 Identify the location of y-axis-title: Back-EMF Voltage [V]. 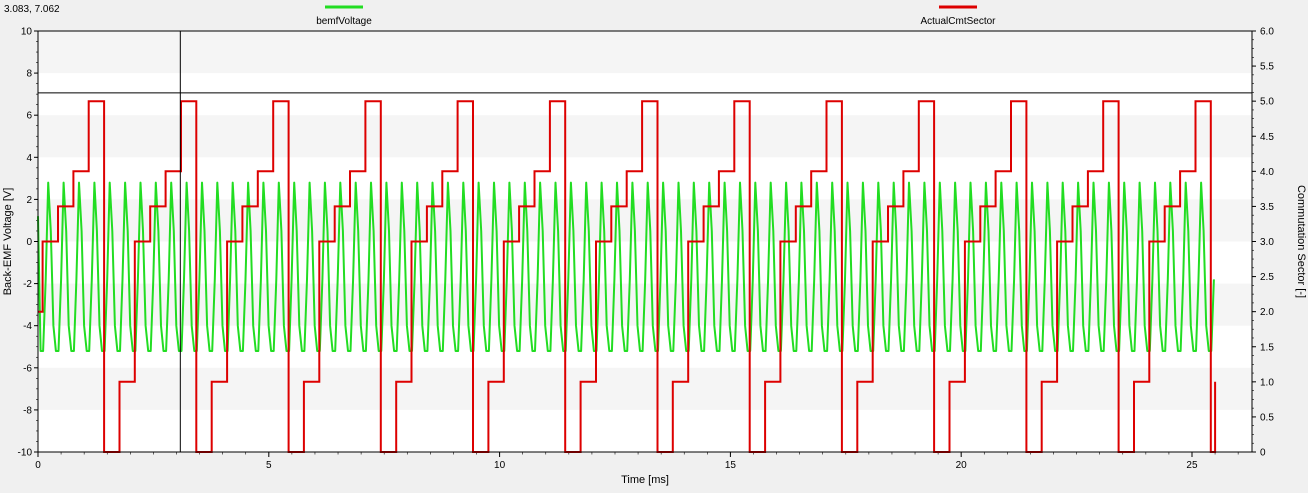
(8, 242).